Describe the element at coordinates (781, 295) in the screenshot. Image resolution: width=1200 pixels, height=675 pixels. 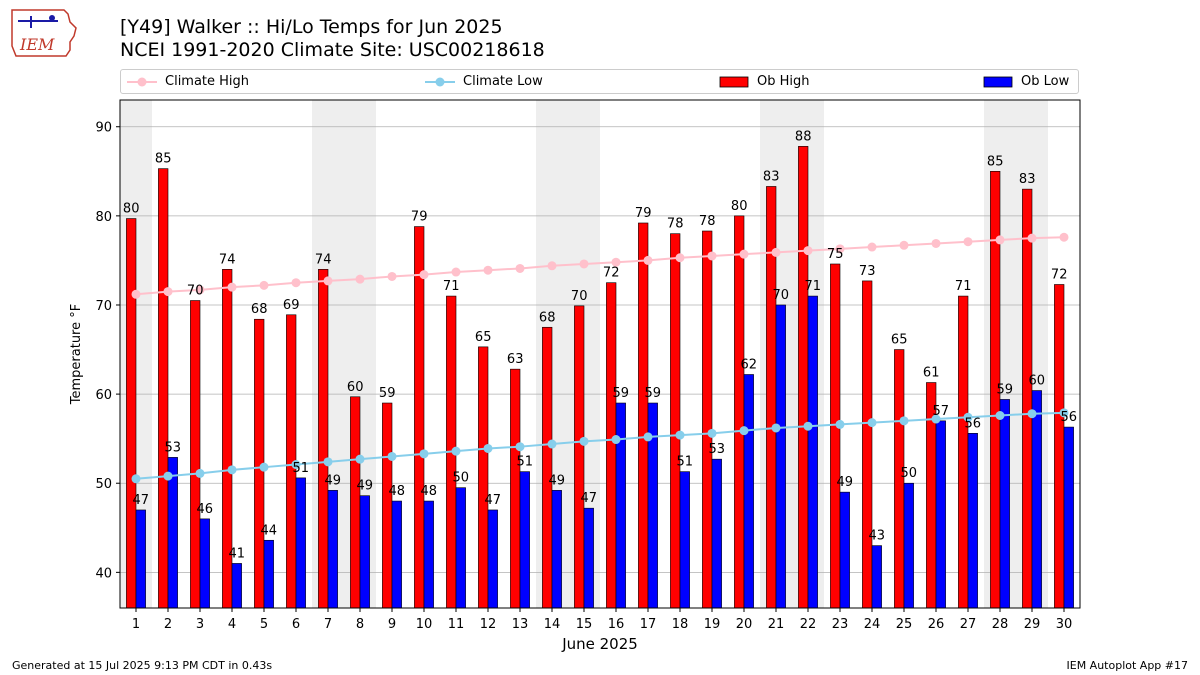
I see `ob-low-value-label: 70` at that location.